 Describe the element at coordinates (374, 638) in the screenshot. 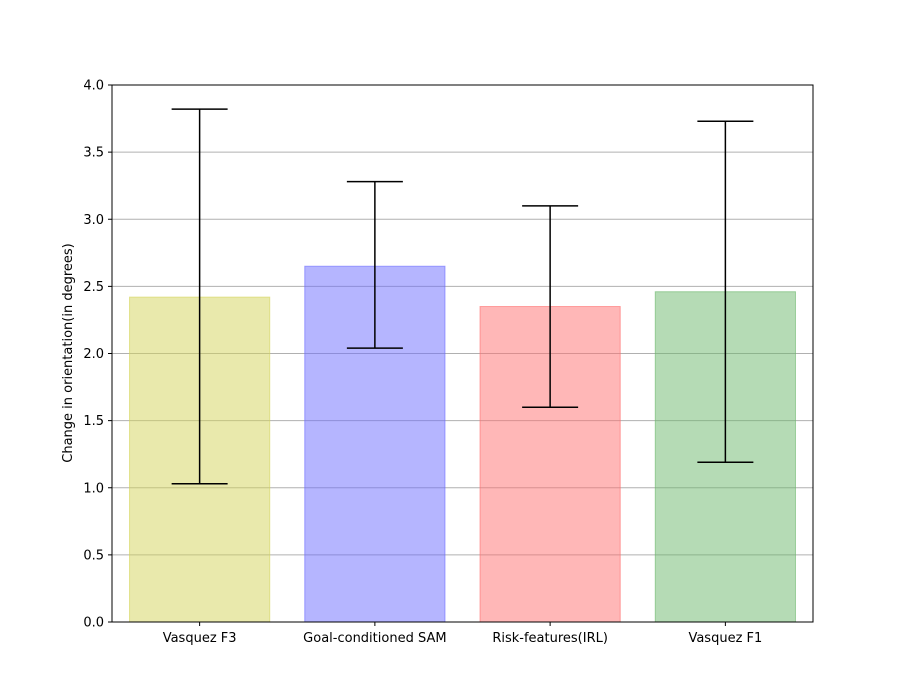

I see `x-tick-label: Goal-conditioned SAM` at that location.